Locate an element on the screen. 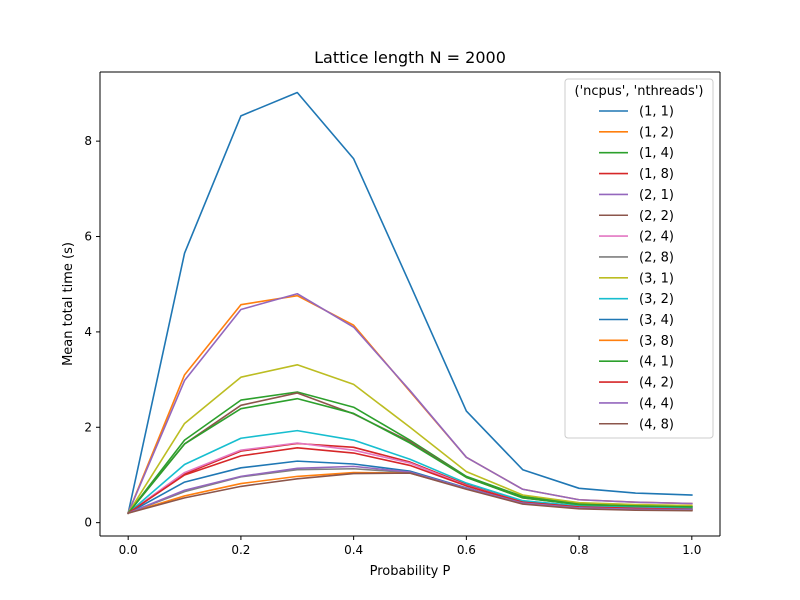  y-axis-ticks: 0 2 4 6 8 is located at coordinates (92, 332).